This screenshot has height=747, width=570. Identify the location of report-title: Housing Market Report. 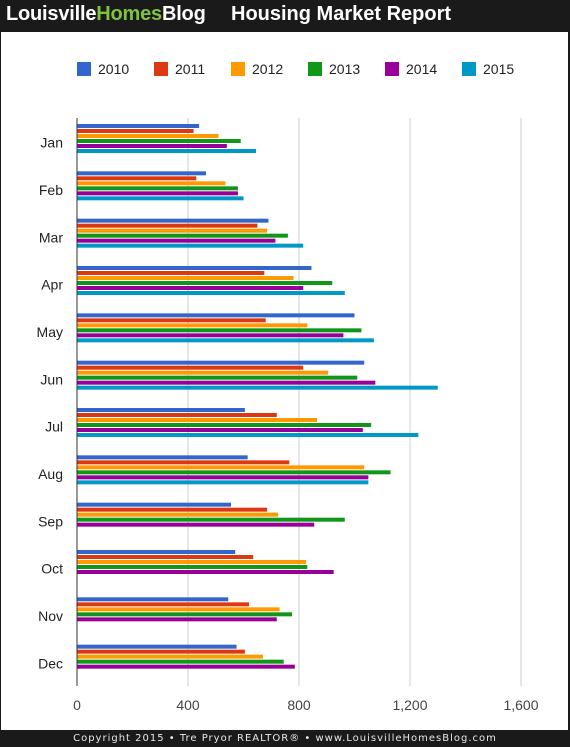
(341, 14).